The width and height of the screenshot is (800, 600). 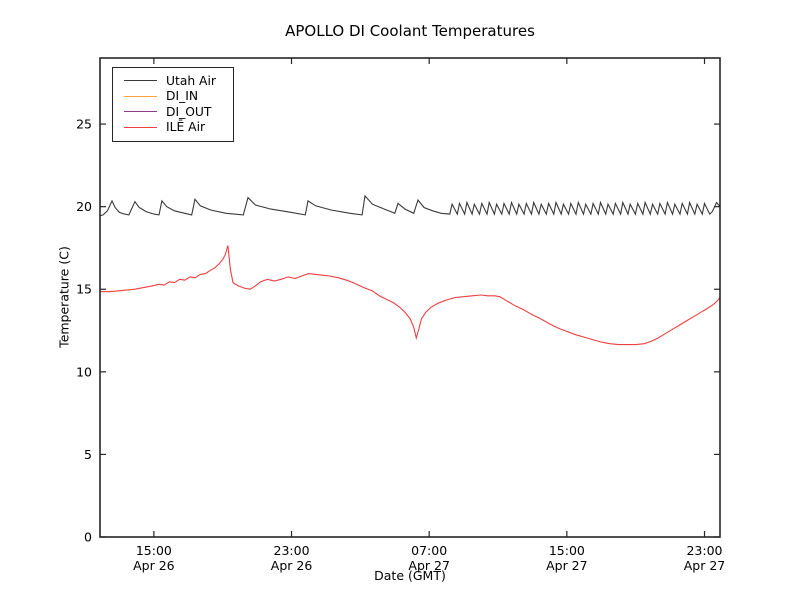 What do you see at coordinates (191, 80) in the screenshot?
I see `legend-label-utah-air: Utah Air` at bounding box center [191, 80].